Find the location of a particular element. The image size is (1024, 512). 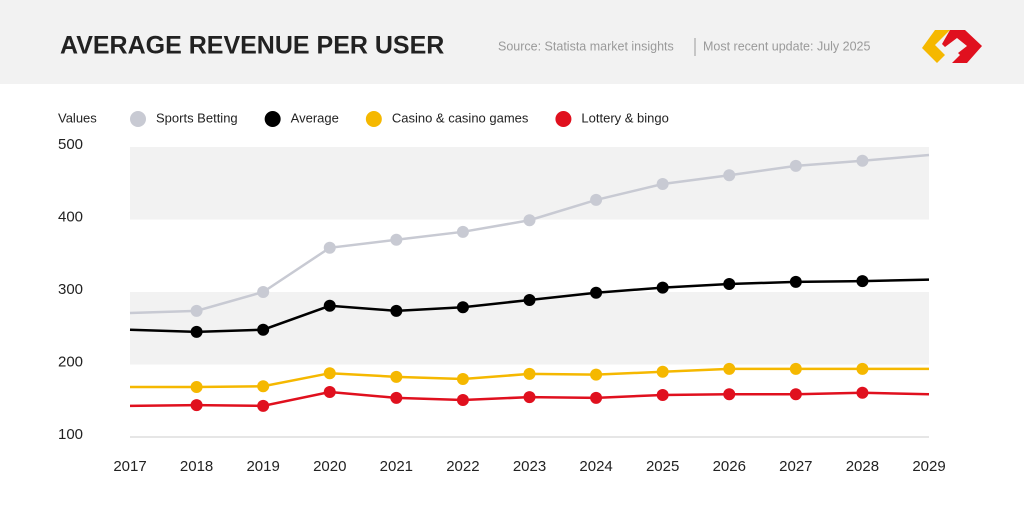

y-axis-label: Values is located at coordinates (77, 117).